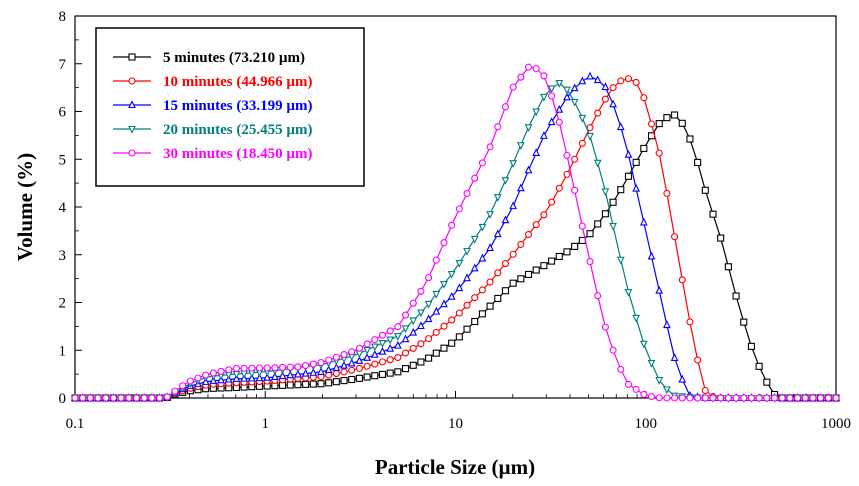 Image resolution: width=859 pixels, height=486 pixels. Describe the element at coordinates (237, 154) in the screenshot. I see `legend-label: 30 minutes (18.450 µm)` at that location.